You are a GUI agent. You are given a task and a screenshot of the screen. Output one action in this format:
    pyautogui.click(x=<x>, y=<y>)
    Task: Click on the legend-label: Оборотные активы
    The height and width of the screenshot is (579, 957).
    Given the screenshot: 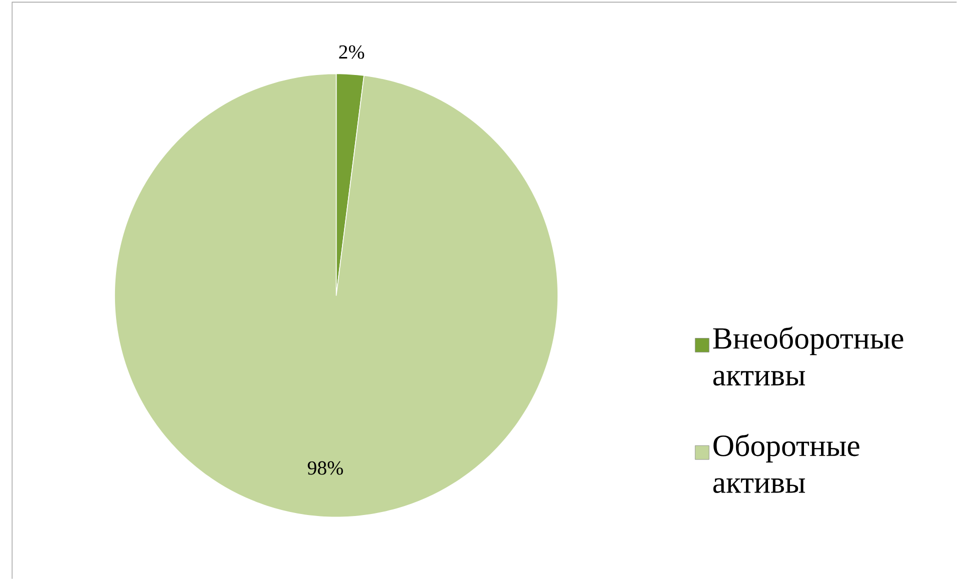 What is the action you would take?
    pyautogui.click(x=786, y=463)
    